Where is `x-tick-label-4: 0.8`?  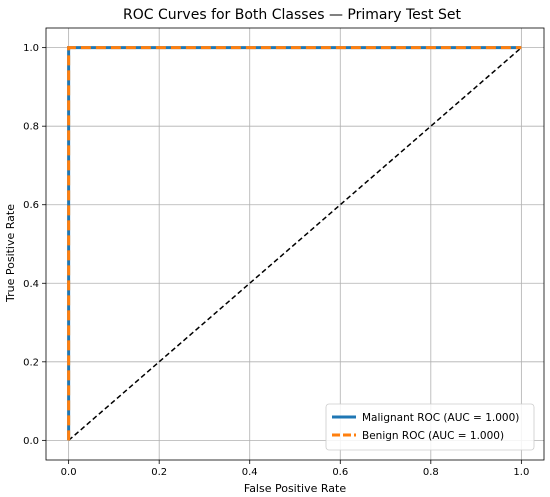 x-tick-label-4: 0.8 is located at coordinates (431, 472).